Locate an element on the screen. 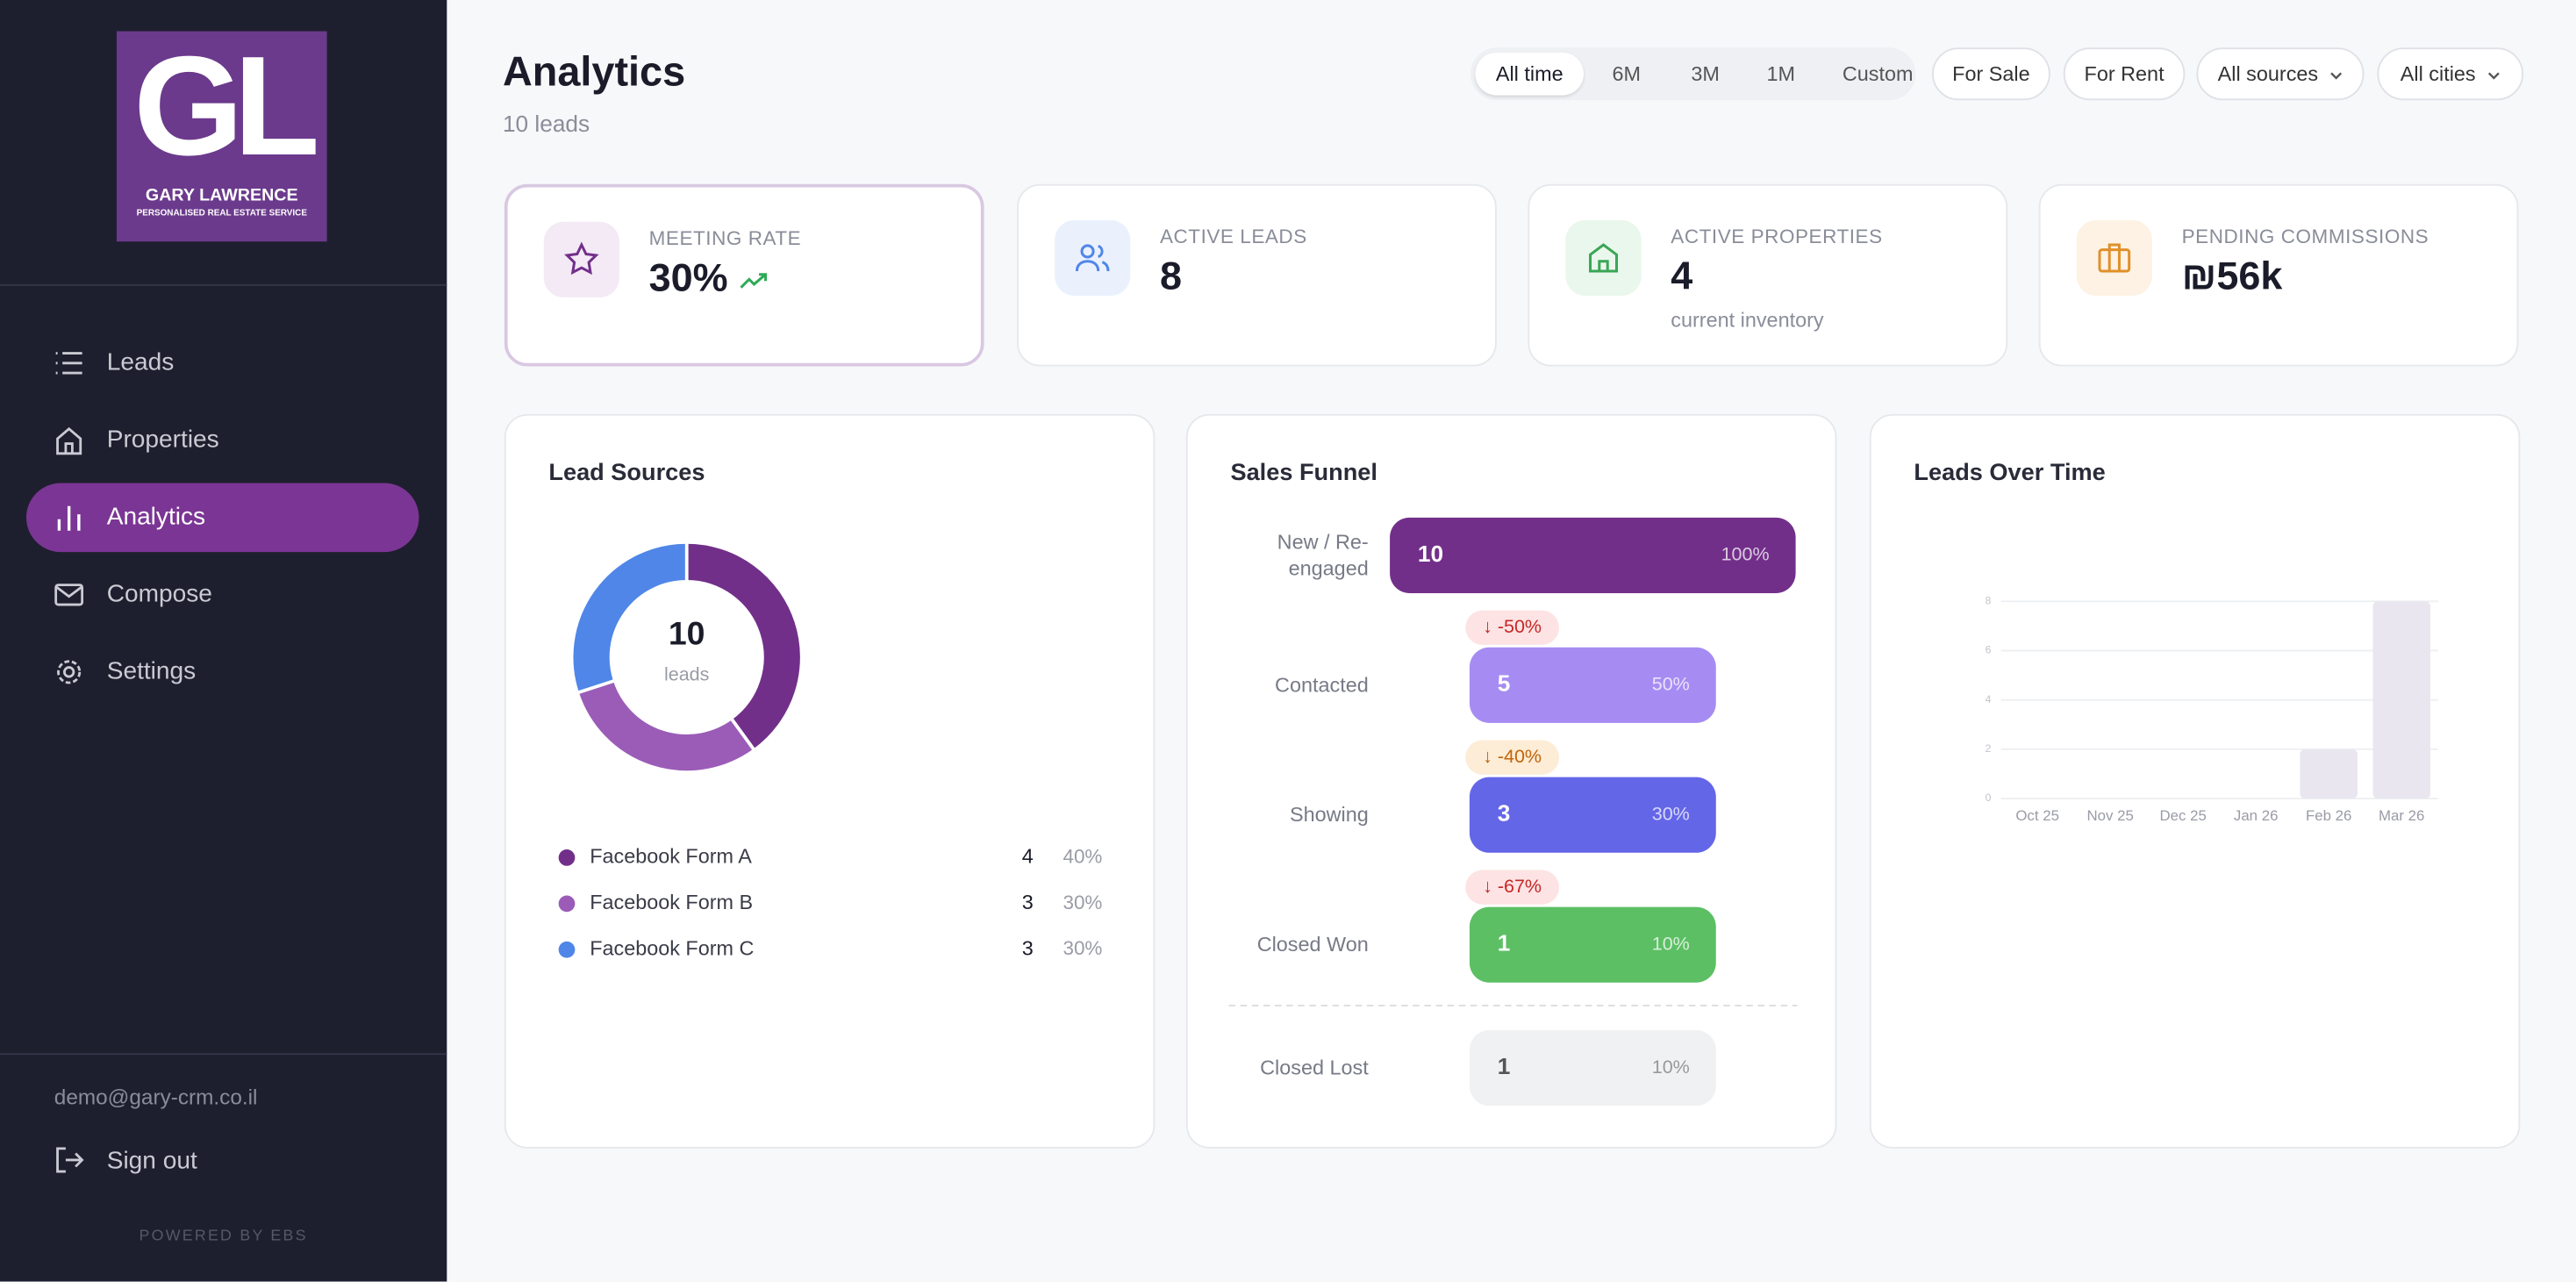  dropdown-label: All cities is located at coordinates (2438, 74).